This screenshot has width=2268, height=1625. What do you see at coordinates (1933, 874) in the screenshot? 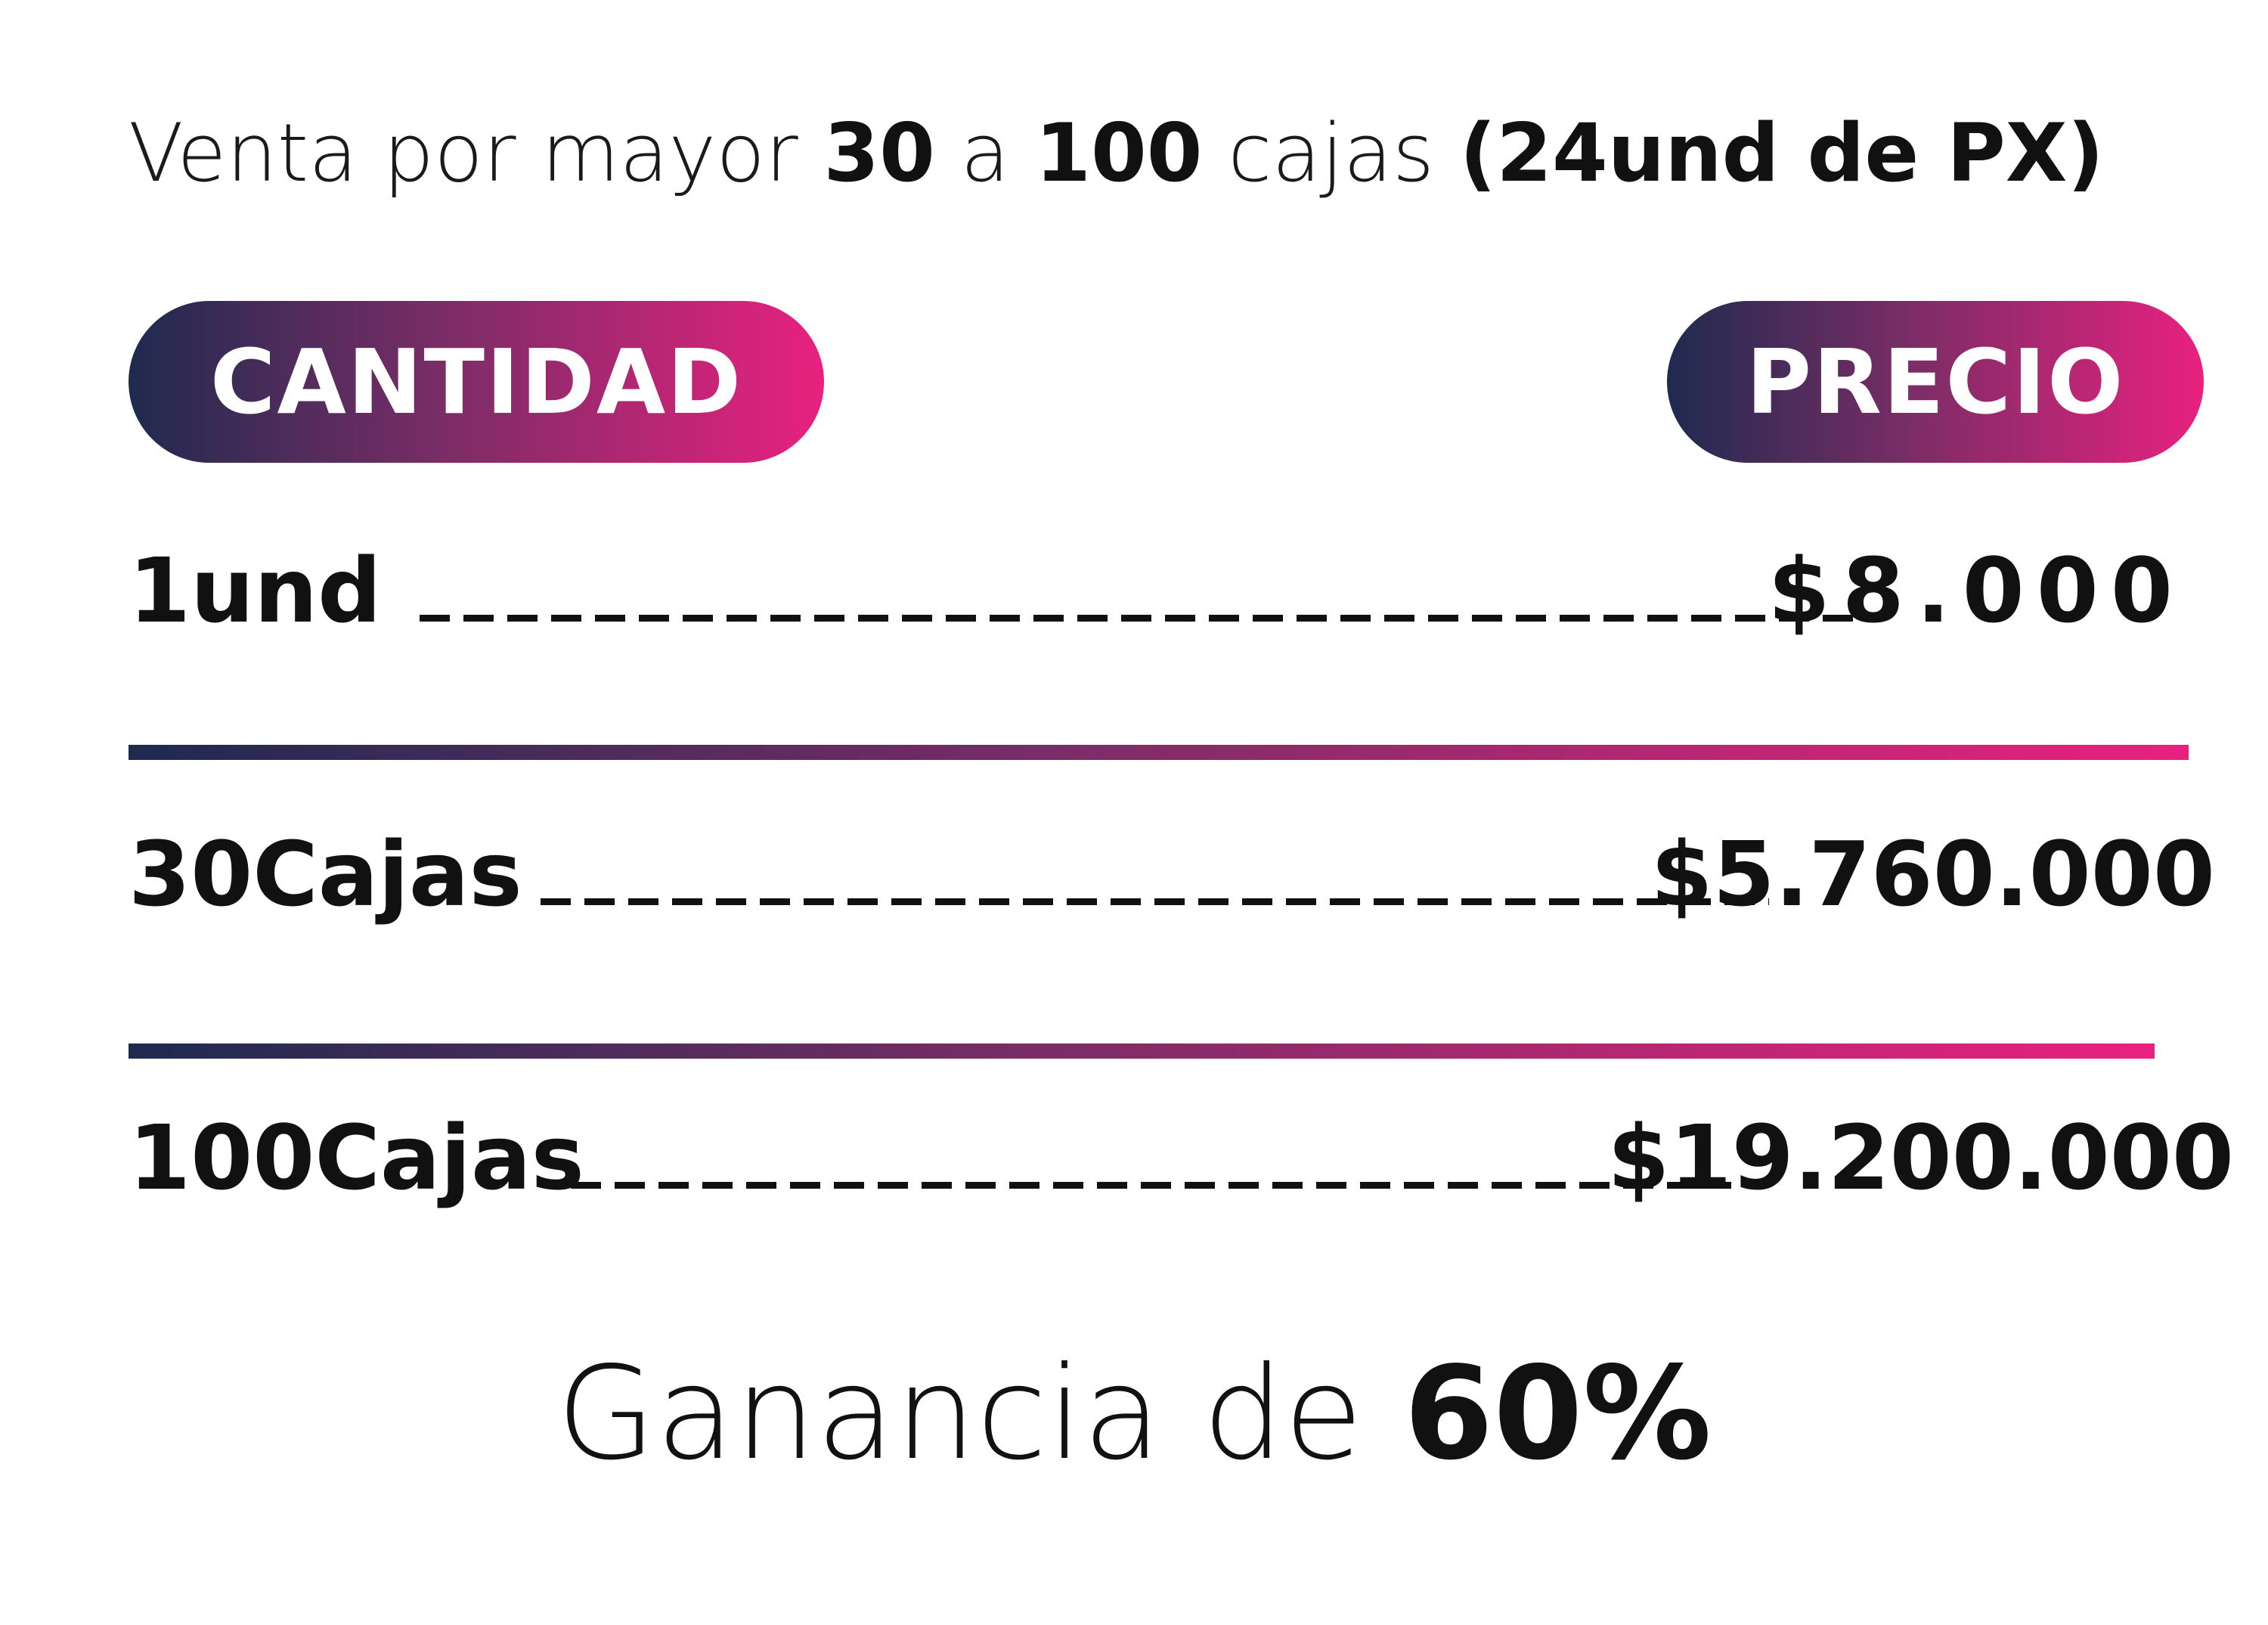
I see `row-price: $5.760.000` at bounding box center [1933, 874].